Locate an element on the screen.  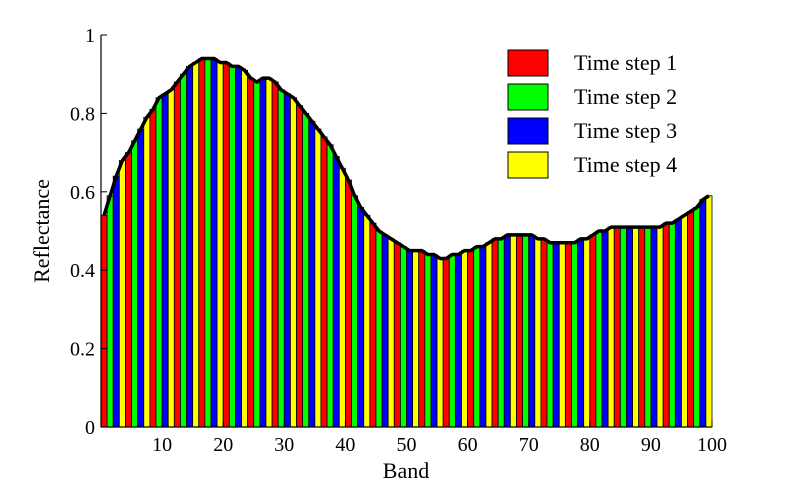
legend-label-2: Time step 2 is located at coordinates (625, 96).